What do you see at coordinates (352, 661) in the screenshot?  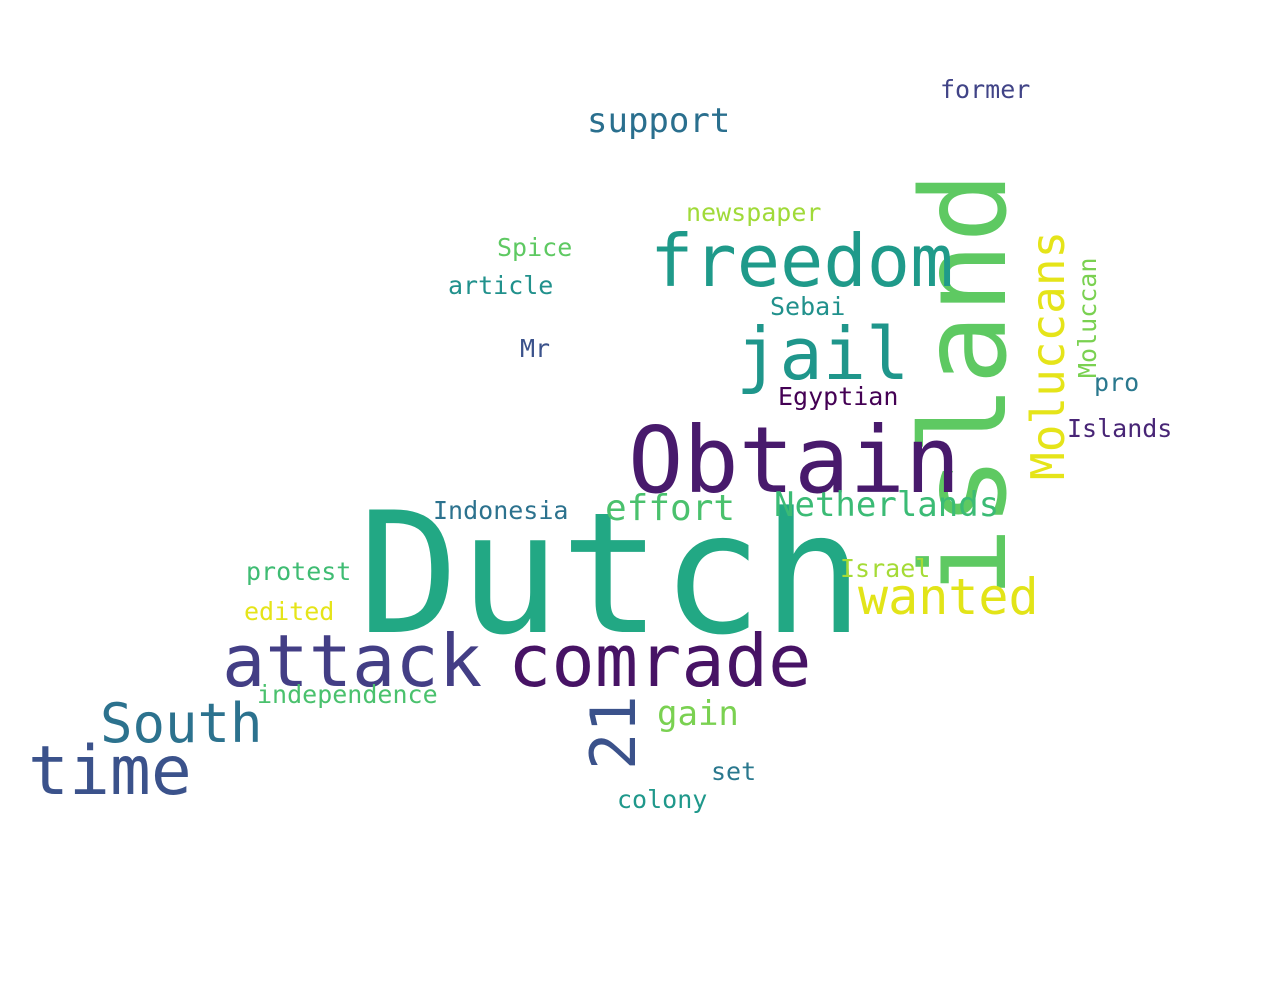 I see `word-attack: attack` at bounding box center [352, 661].